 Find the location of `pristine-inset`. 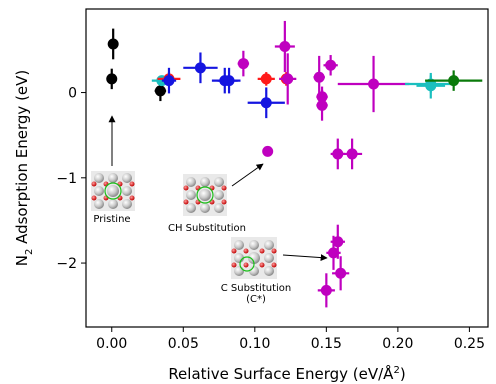

pristine-inset is located at coordinates (113, 191).